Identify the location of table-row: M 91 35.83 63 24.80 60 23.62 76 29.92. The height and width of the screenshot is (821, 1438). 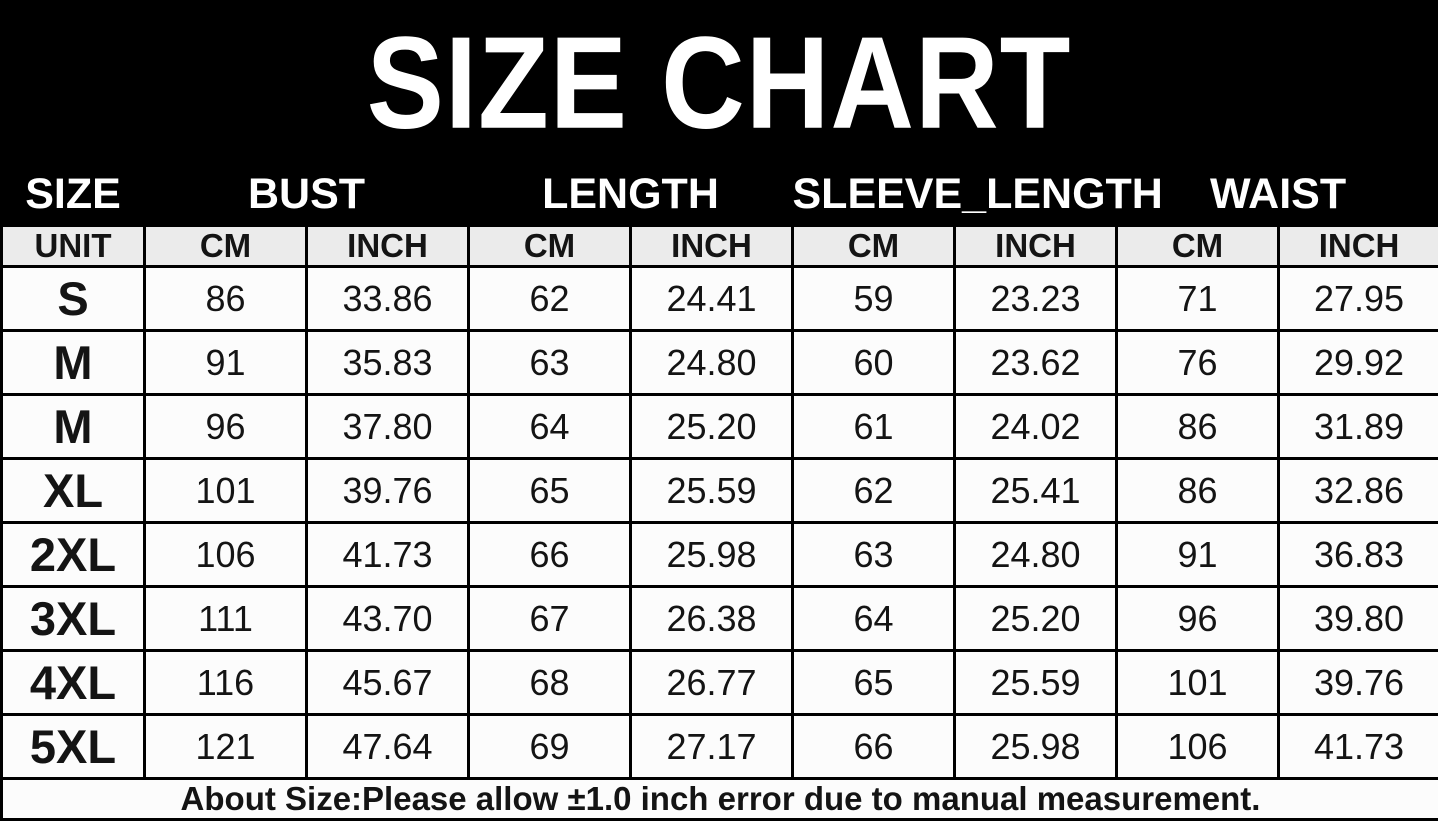
(719, 362).